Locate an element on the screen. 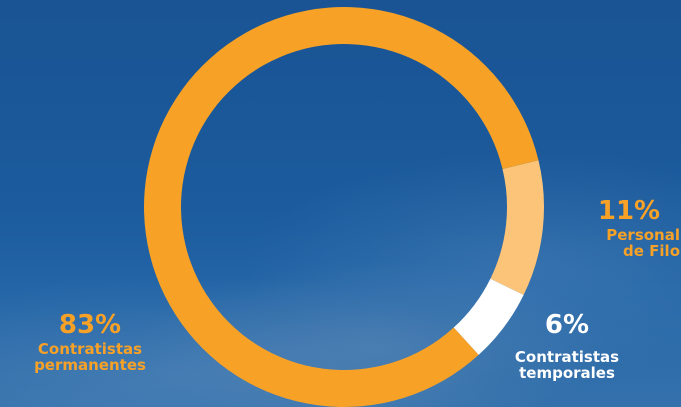 The image size is (681, 407). slice-name-contratistas-permanentes-line2: permanentes is located at coordinates (90, 364).